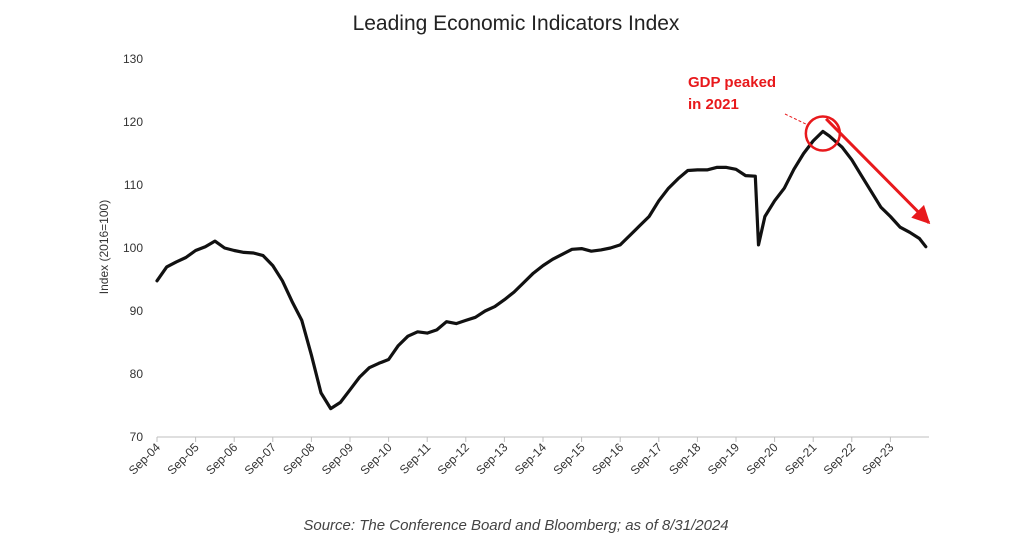 The height and width of the screenshot is (549, 1024). I want to click on chart-title: Leading Economic Indicators Index, so click(516, 23).